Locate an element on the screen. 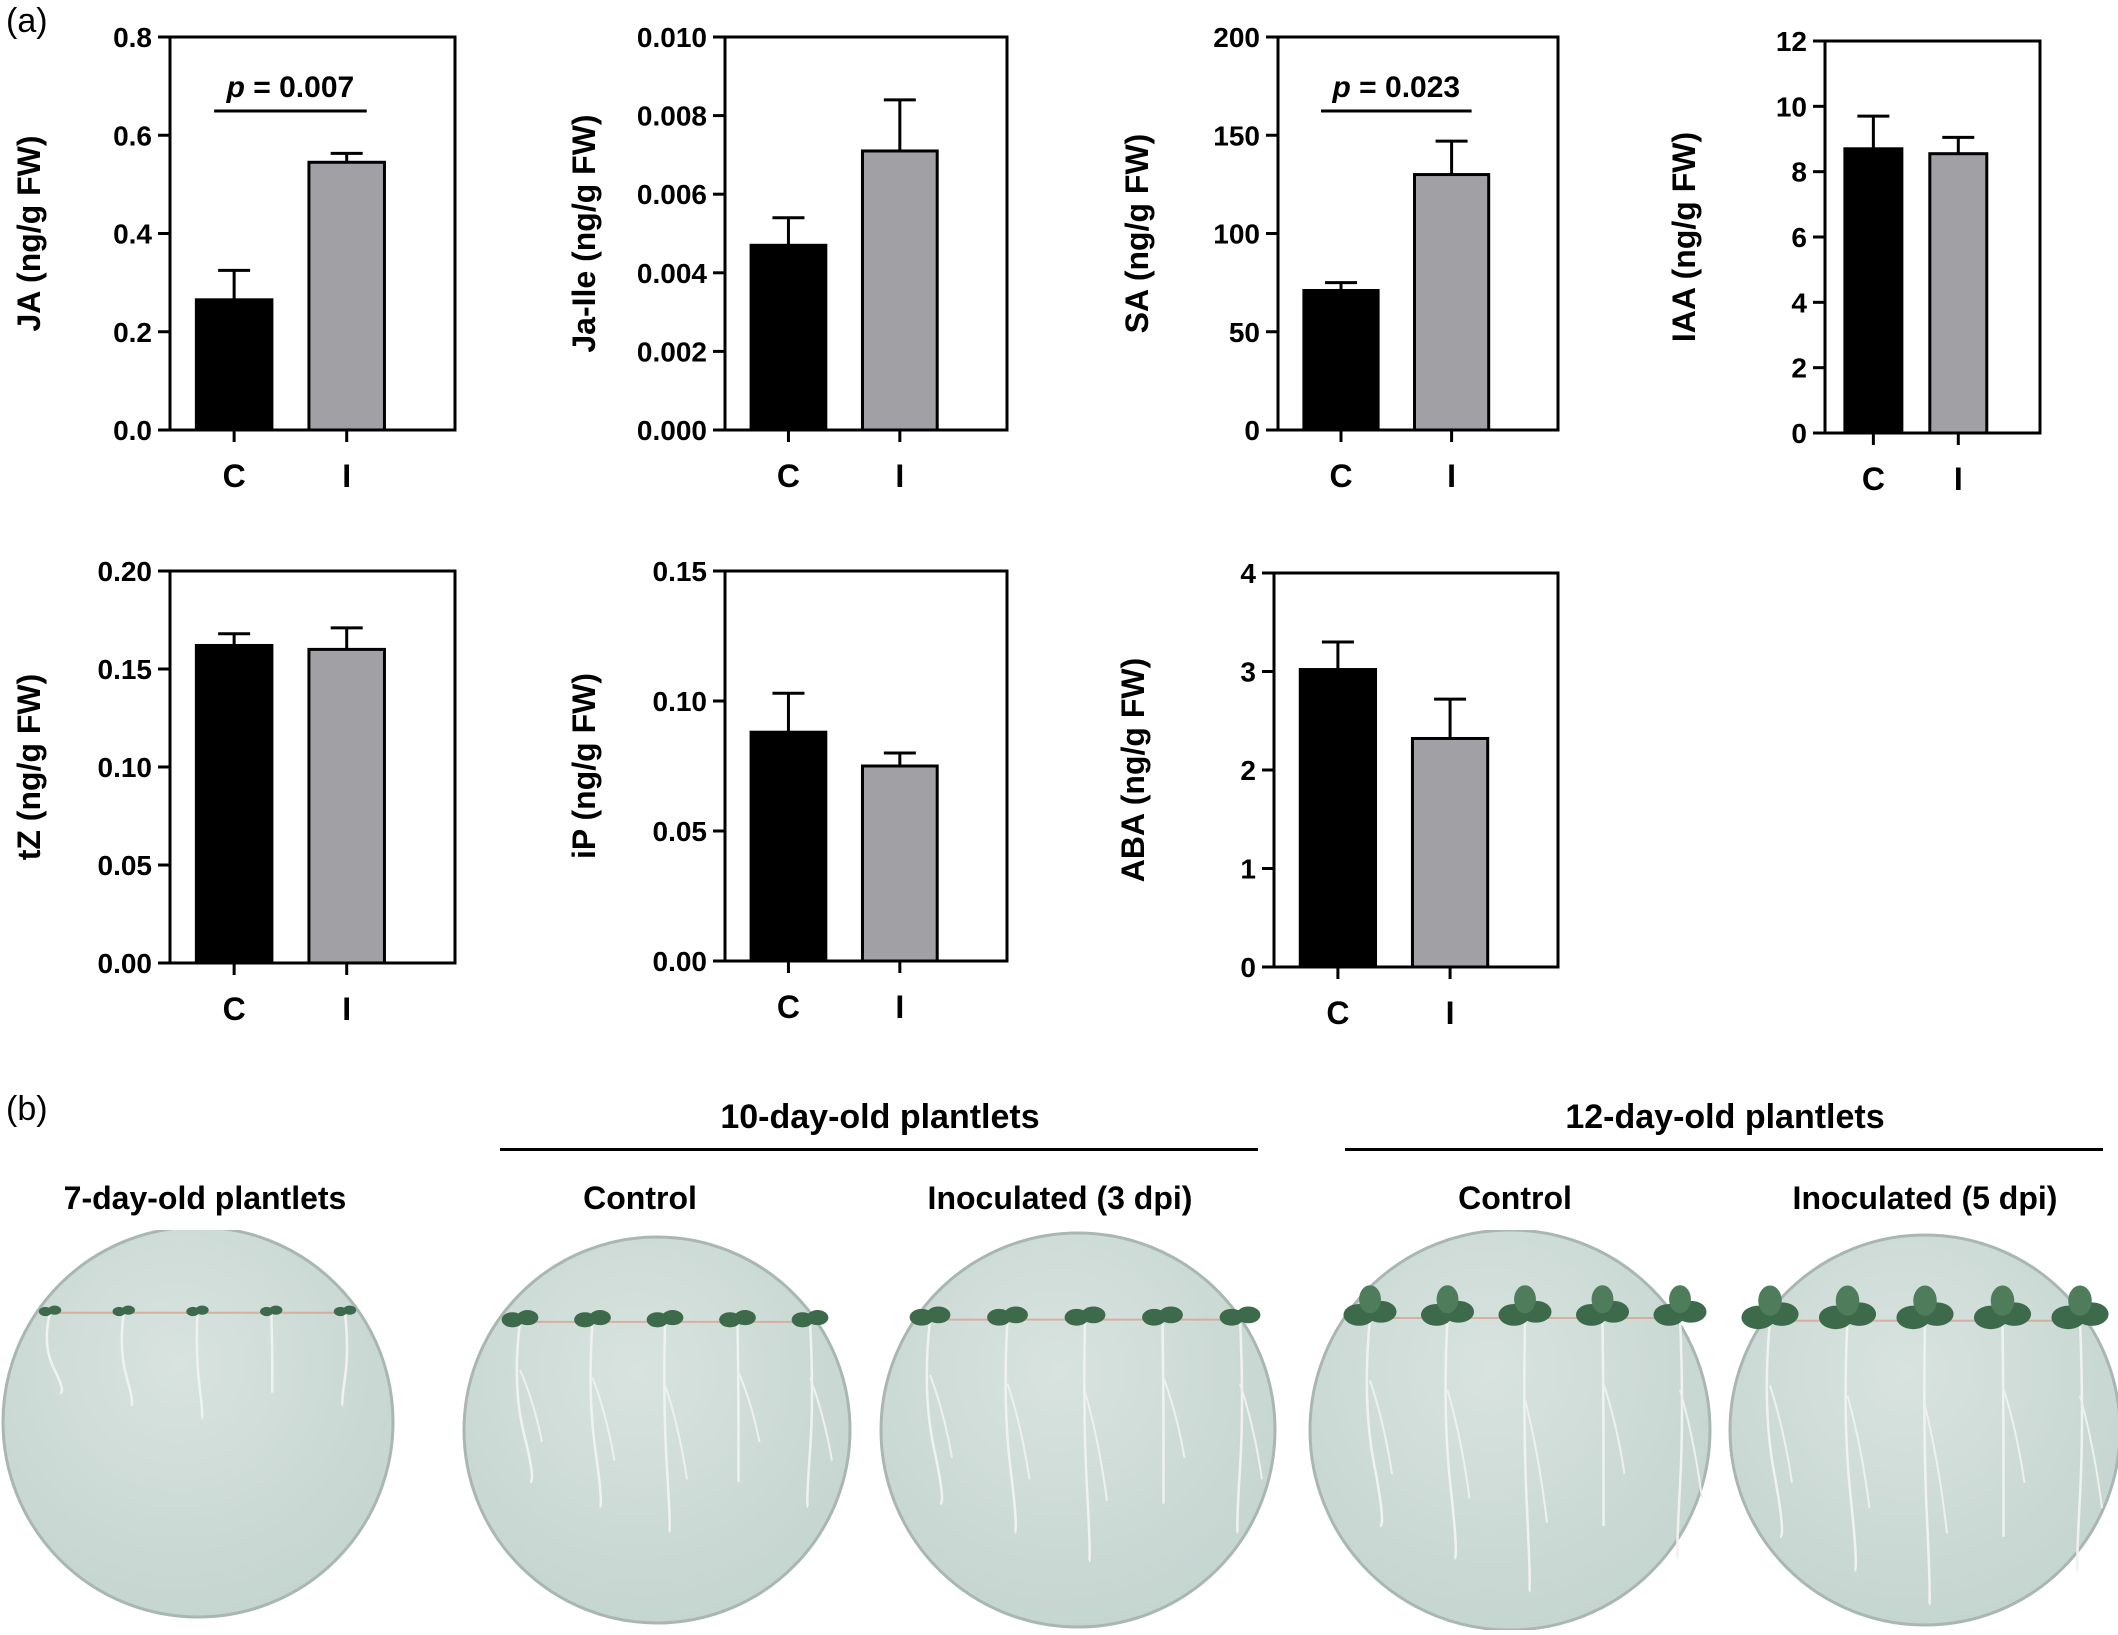 The image size is (2118, 1635). group-line-12-day is located at coordinates (1724, 1149).